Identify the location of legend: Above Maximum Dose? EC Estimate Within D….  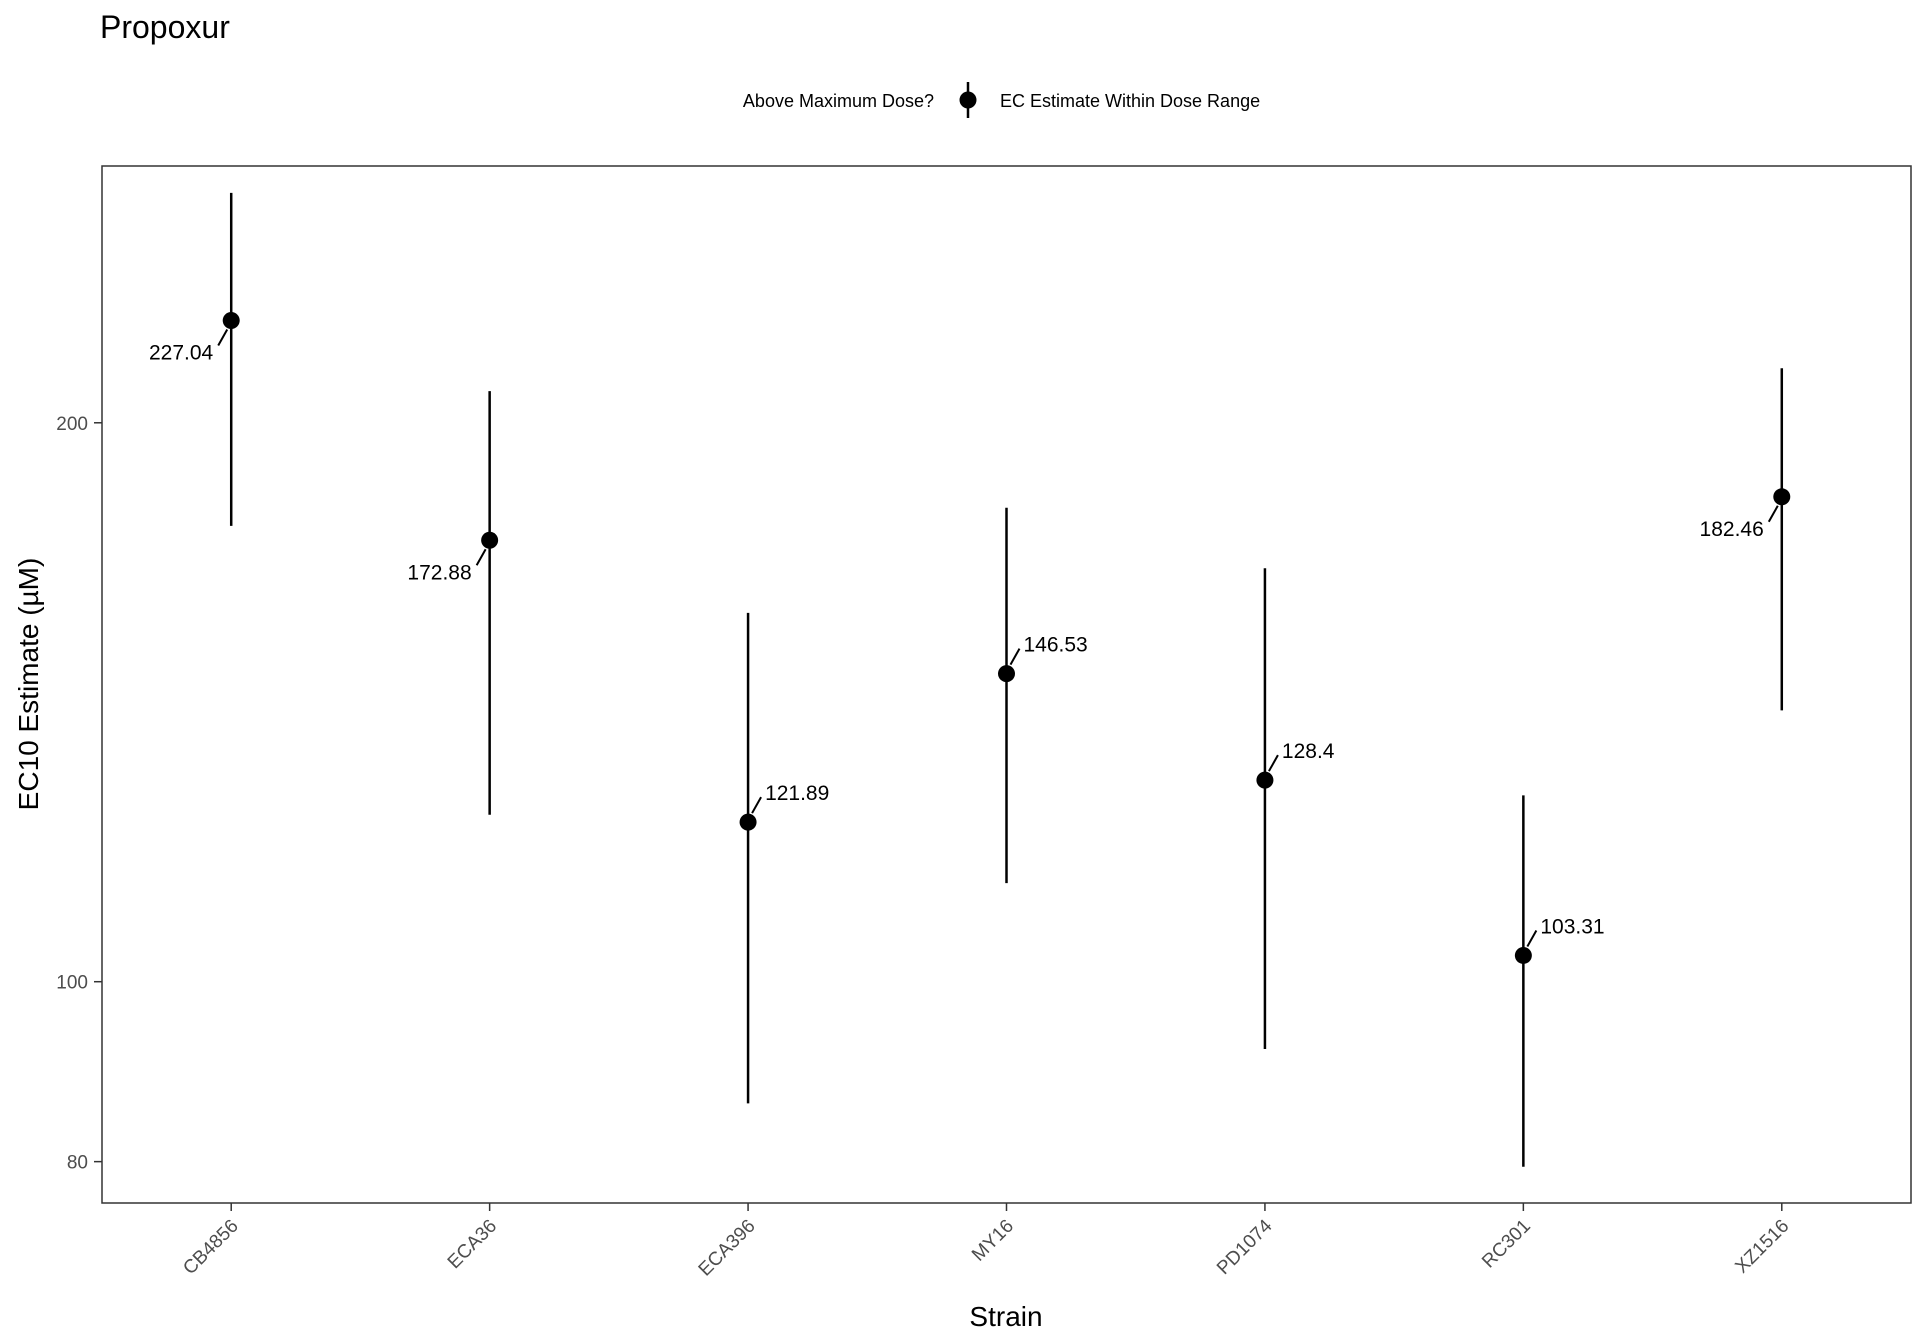
(1001, 100).